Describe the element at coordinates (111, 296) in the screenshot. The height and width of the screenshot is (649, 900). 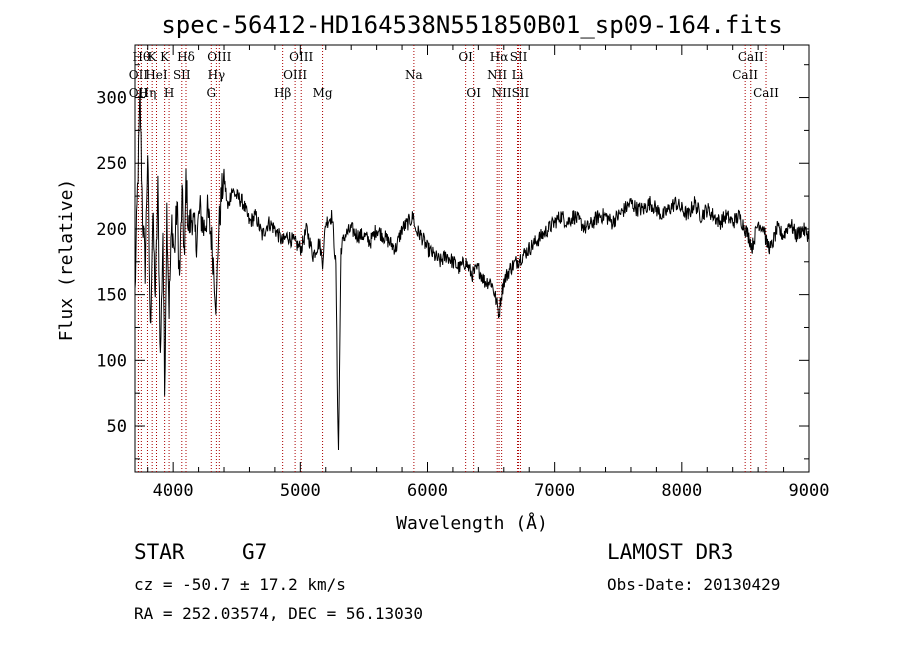
I see `y-tick-label: 150` at that location.